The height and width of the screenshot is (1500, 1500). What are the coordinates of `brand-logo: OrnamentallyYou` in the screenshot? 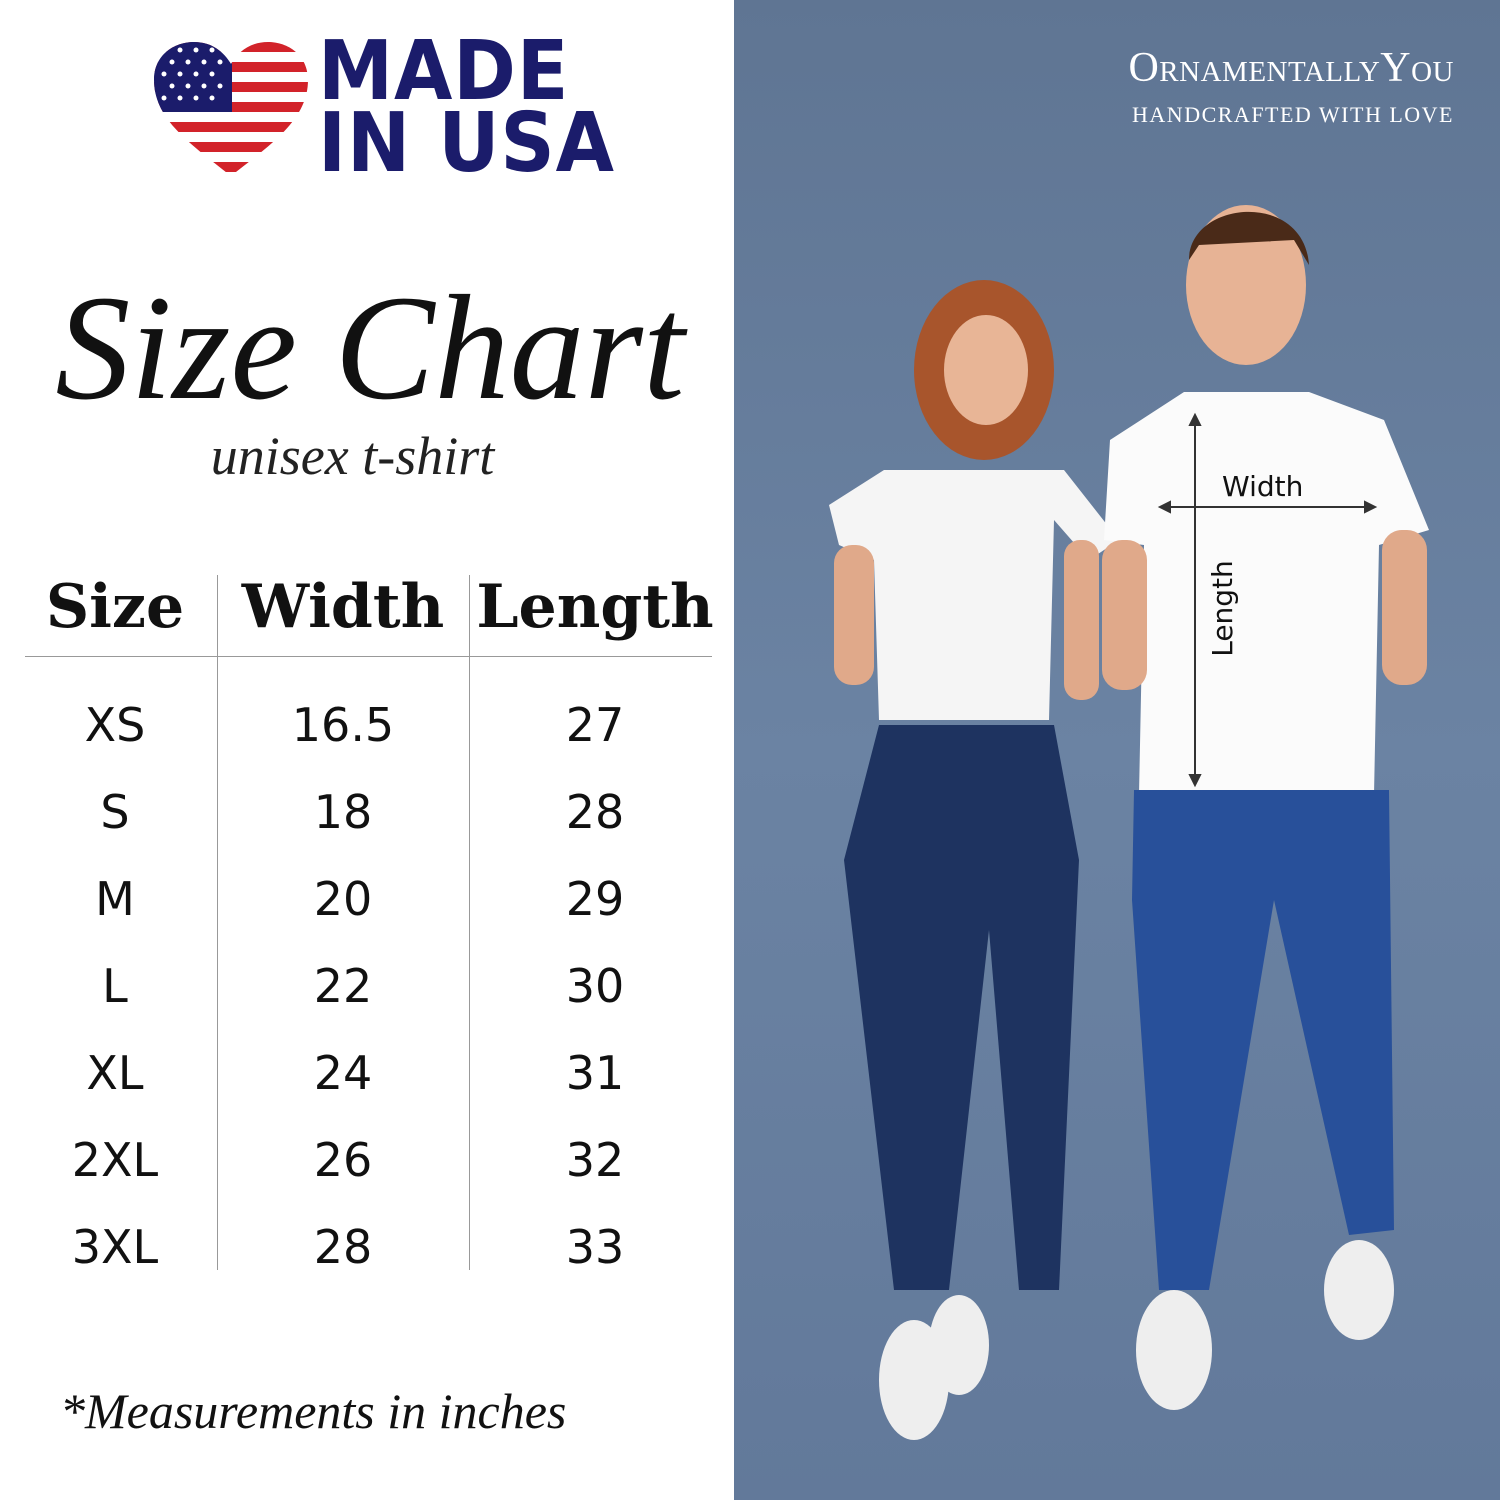 It's located at (1291, 68).